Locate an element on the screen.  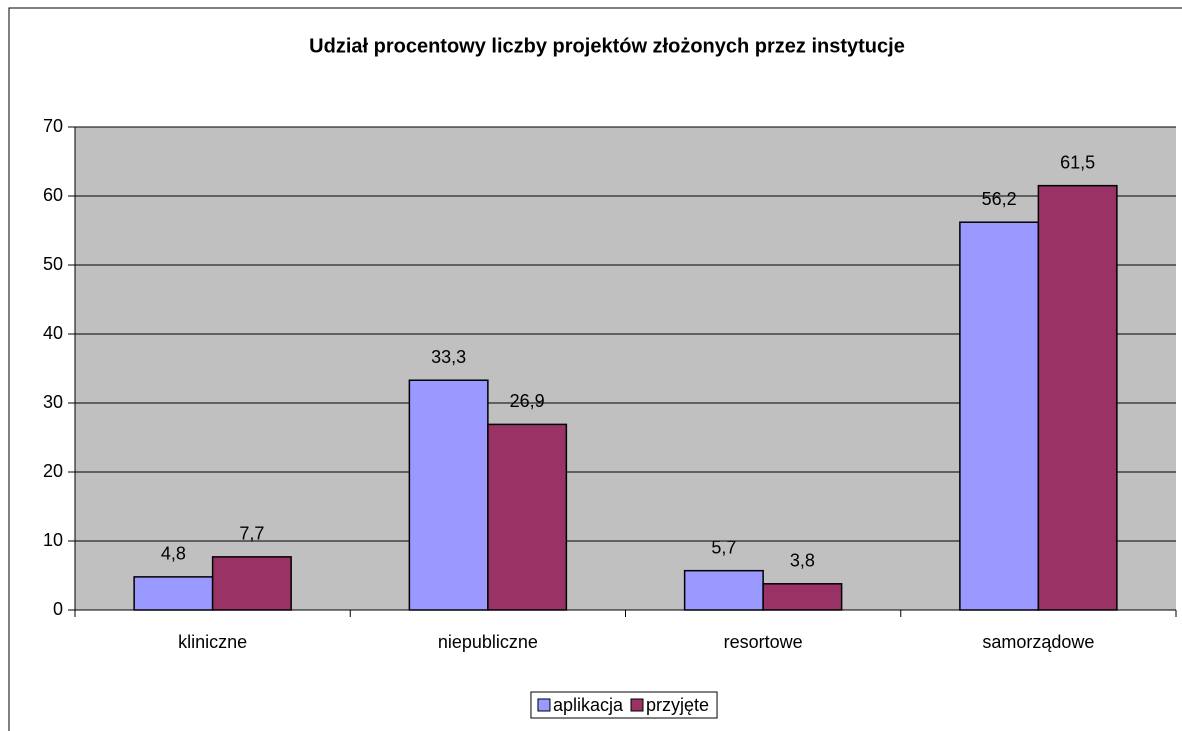
y-tick-label: 30 is located at coordinates (53, 402).